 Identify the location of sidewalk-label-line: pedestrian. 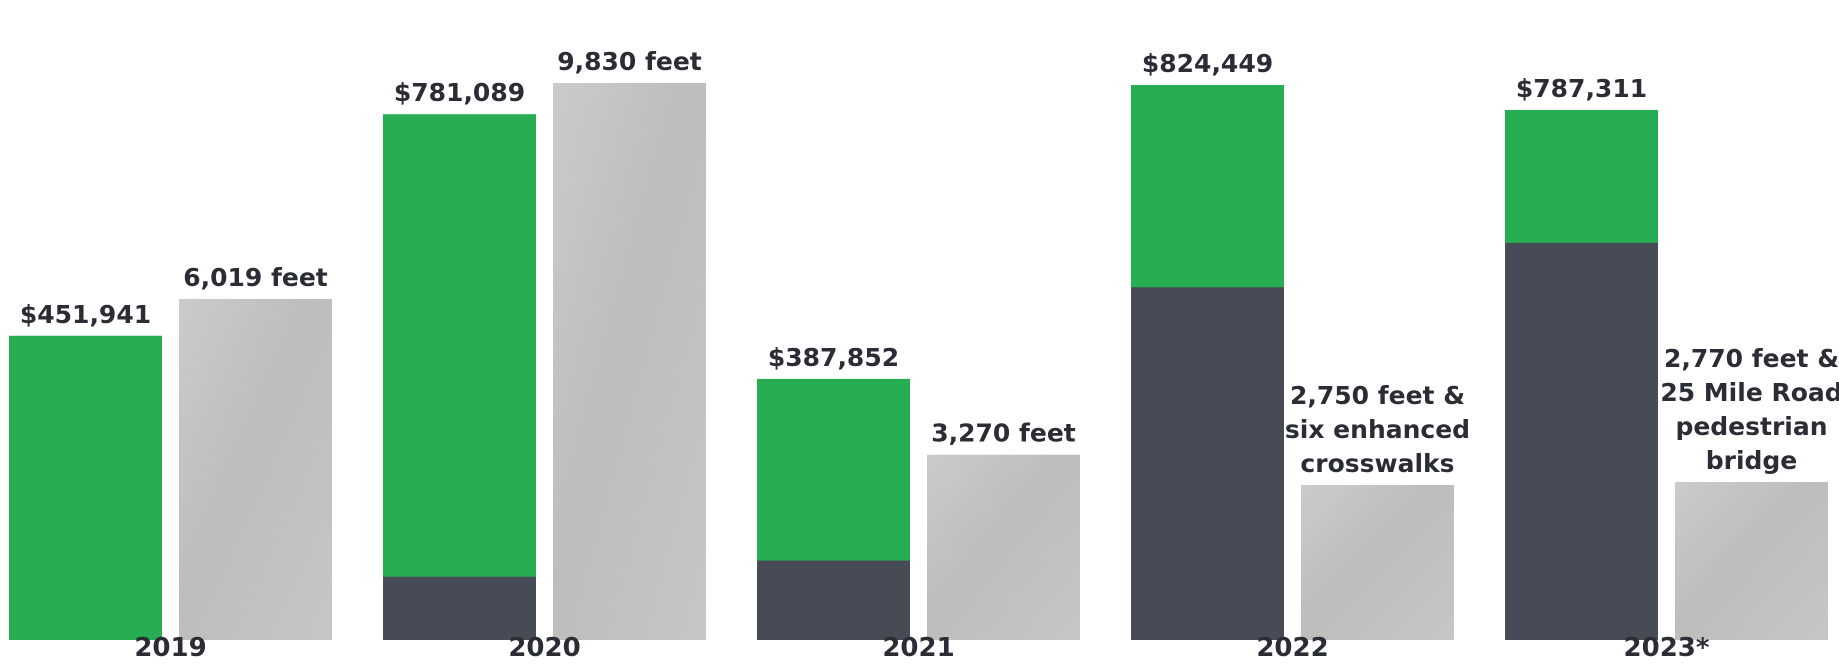
(1751, 426).